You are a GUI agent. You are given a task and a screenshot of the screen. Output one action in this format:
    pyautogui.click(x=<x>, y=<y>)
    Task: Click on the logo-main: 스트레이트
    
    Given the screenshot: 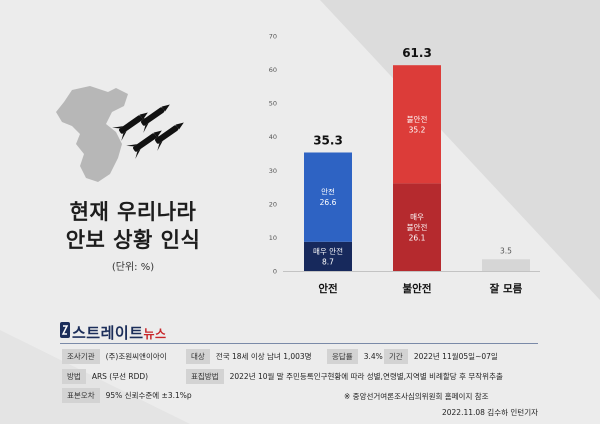 What is the action you would take?
    pyautogui.click(x=108, y=333)
    